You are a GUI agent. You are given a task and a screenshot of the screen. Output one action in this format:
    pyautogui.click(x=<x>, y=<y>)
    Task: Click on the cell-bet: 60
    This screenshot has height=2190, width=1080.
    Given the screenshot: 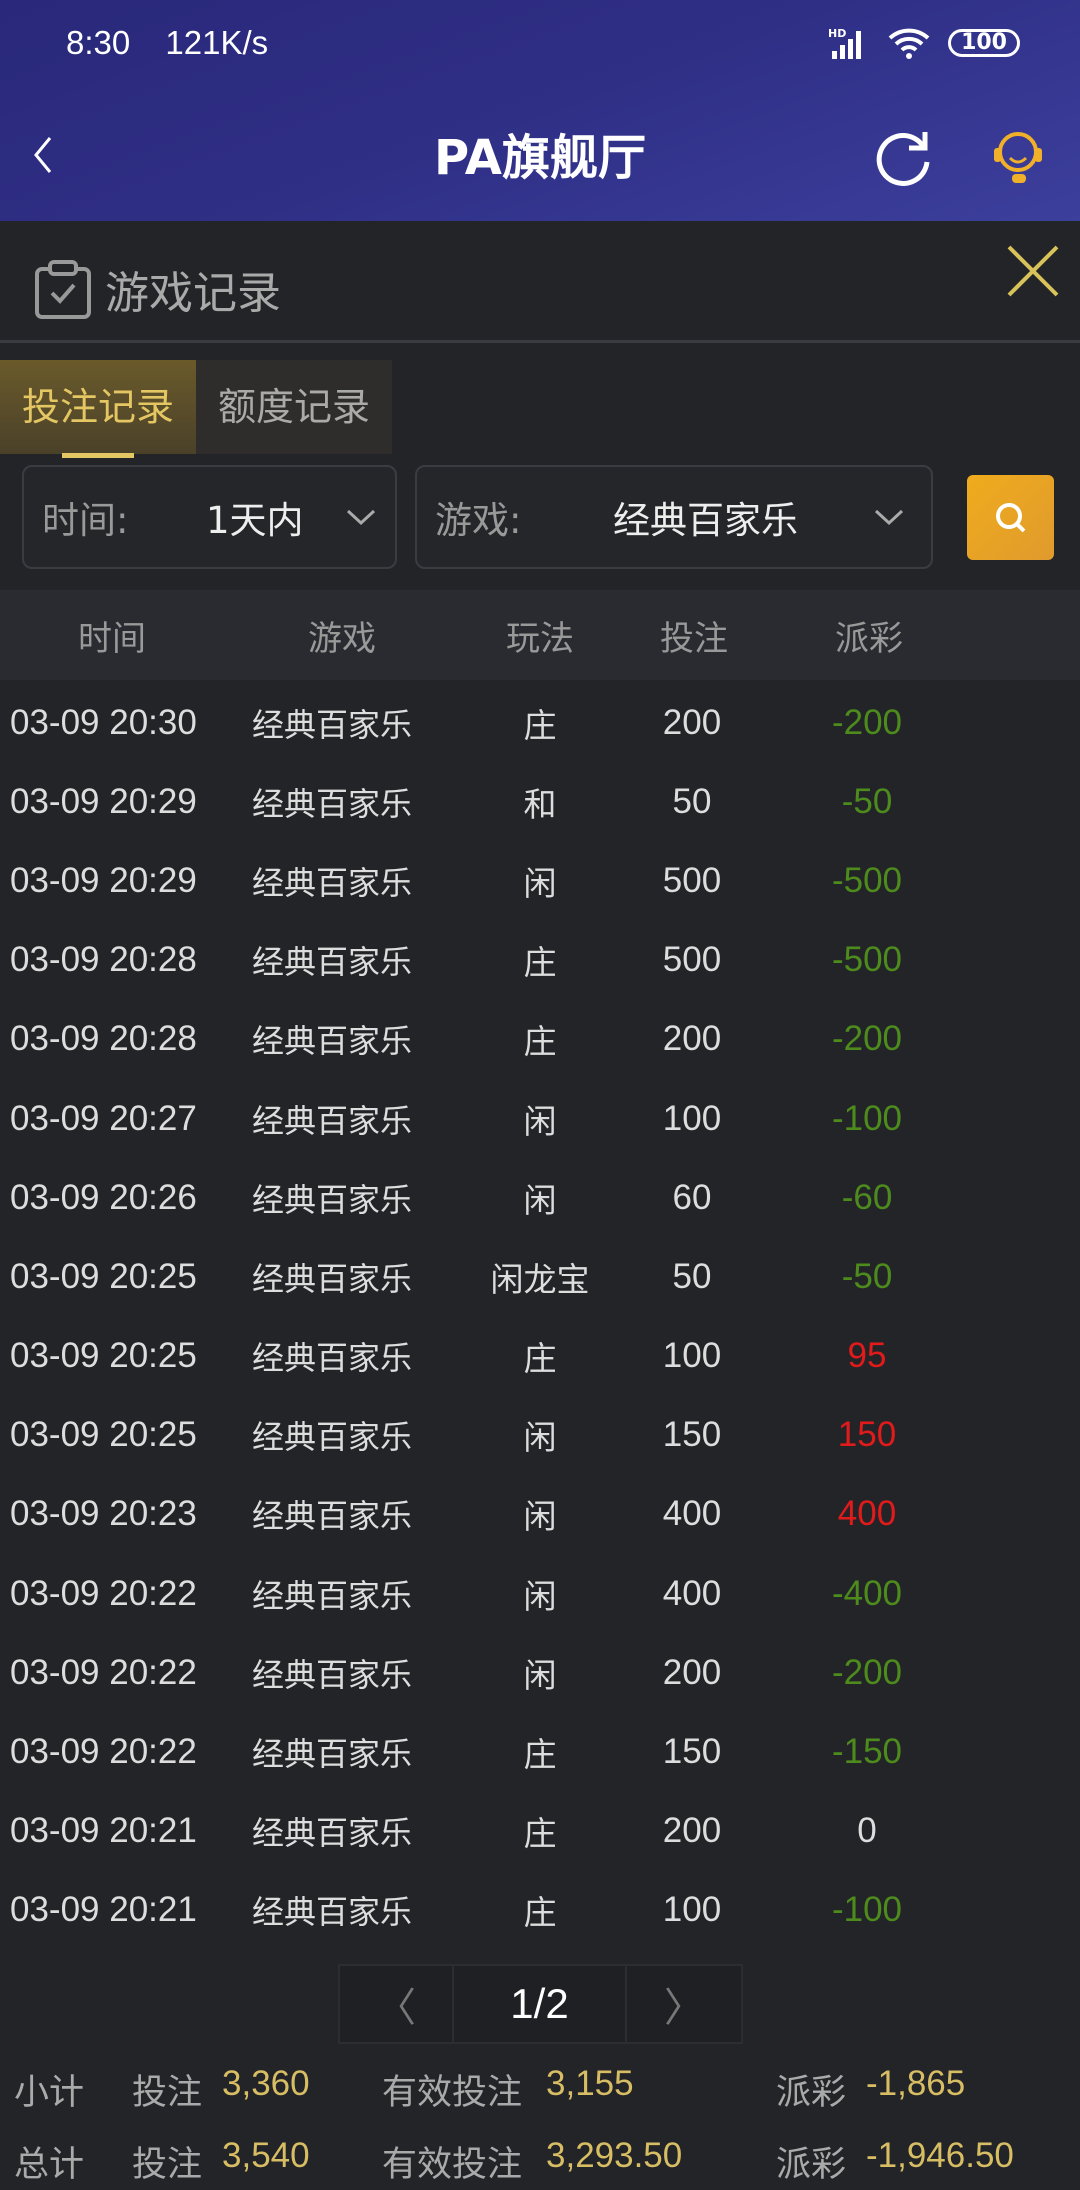 What is the action you would take?
    pyautogui.click(x=692, y=1197)
    